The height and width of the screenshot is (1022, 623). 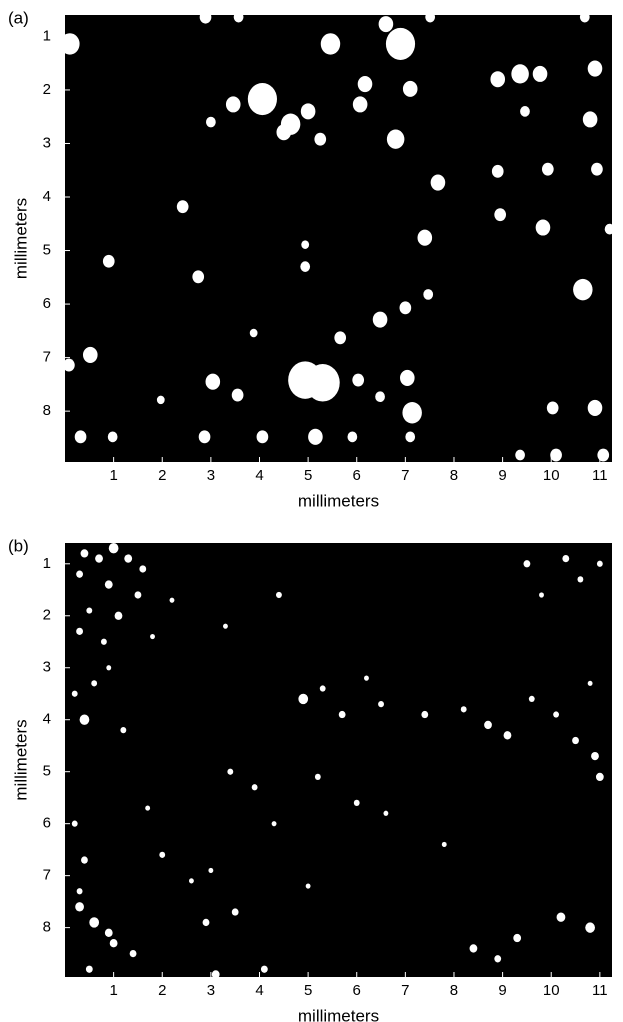 I want to click on x-tick-label: 5, so click(x=308, y=475).